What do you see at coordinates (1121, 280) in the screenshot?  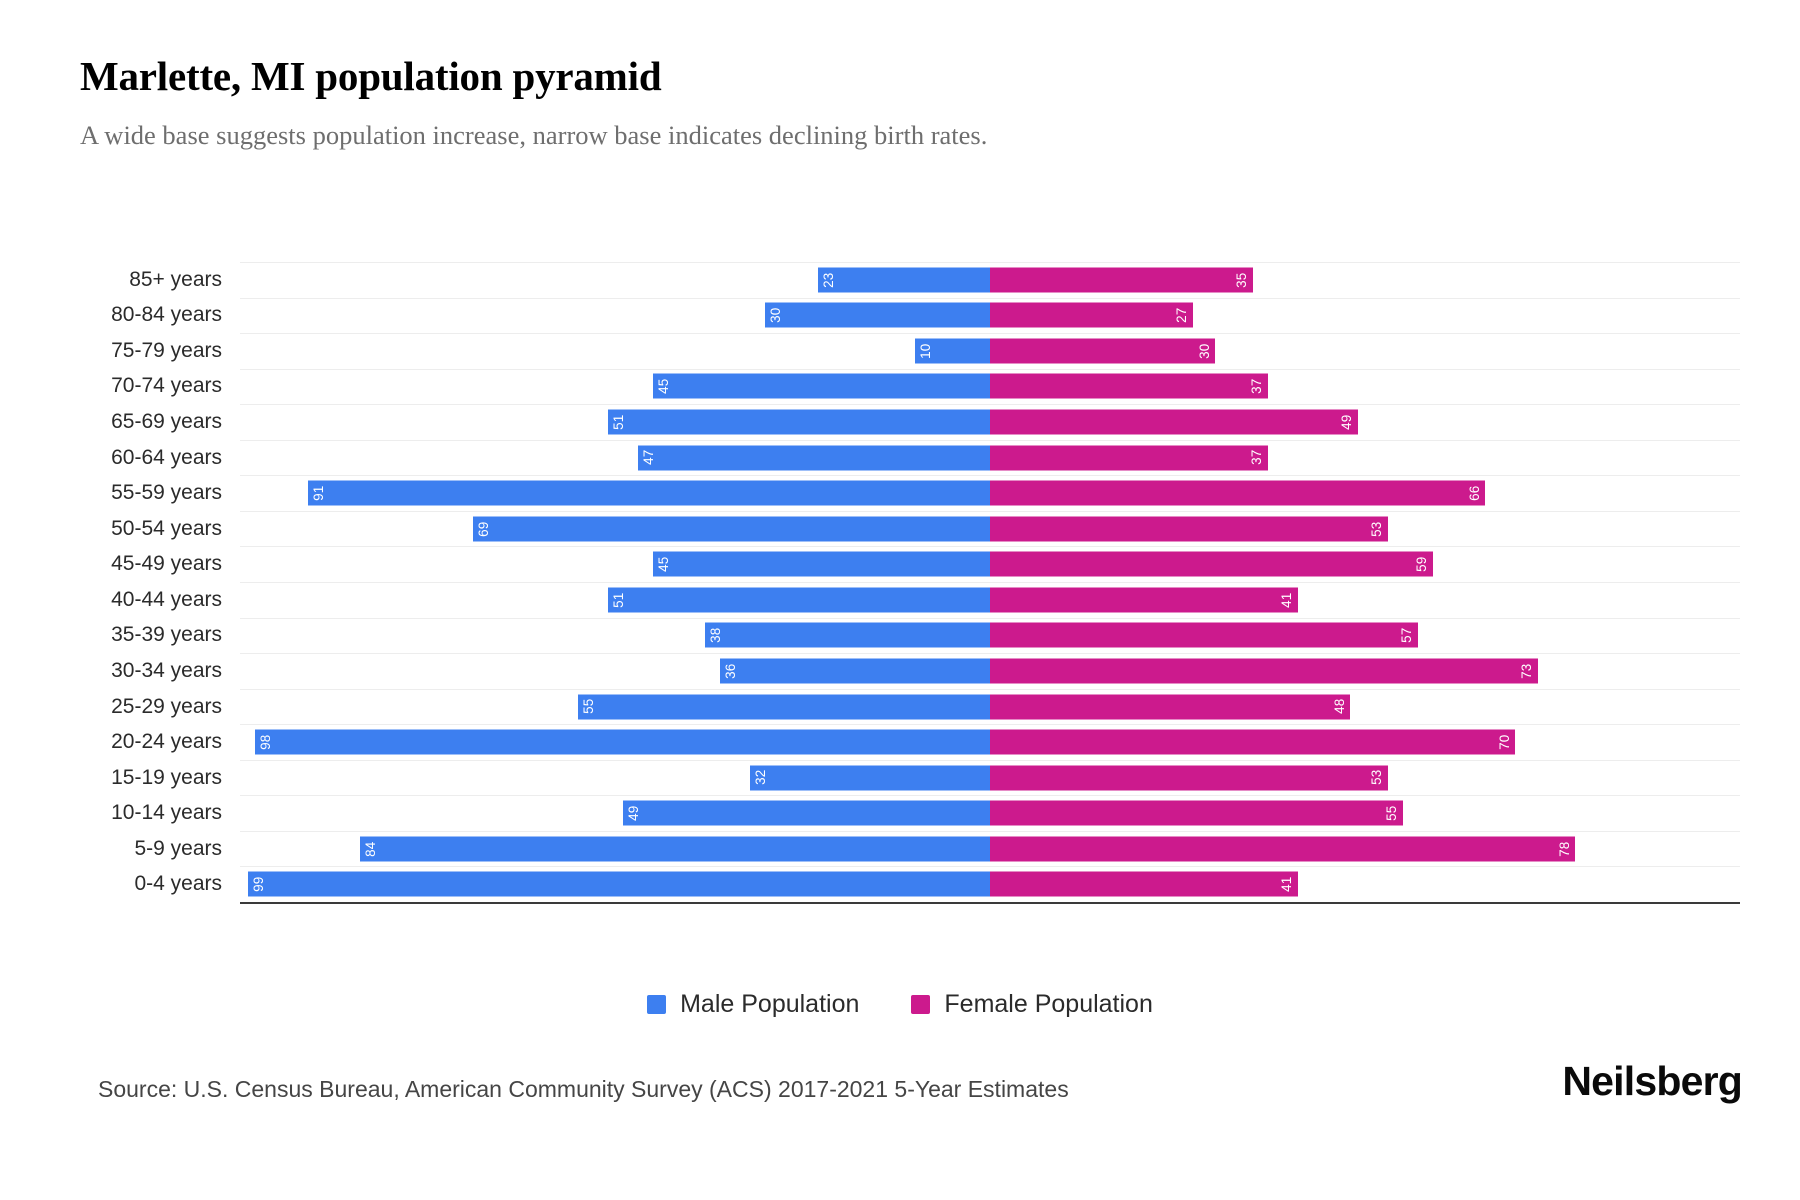 I see `female-bar: 35` at bounding box center [1121, 280].